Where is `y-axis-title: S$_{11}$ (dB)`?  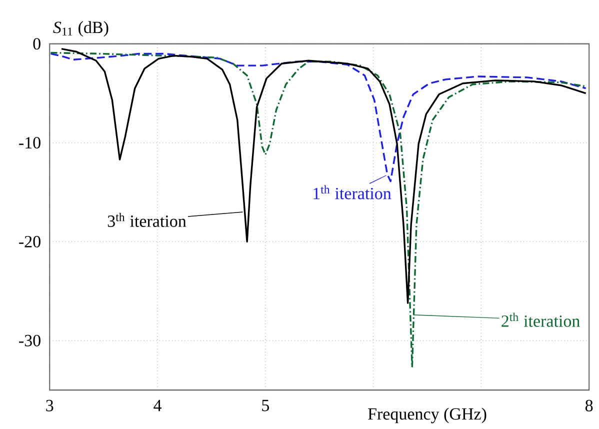 y-axis-title: S$_{11}$ (dB) is located at coordinates (80, 29).